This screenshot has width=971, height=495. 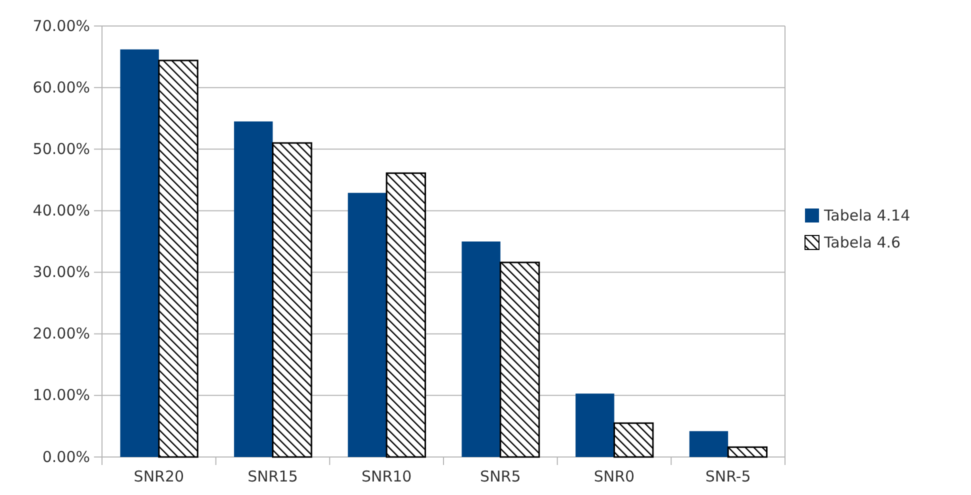 What do you see at coordinates (61, 211) in the screenshot?
I see `y-tick-label: 40.00%` at bounding box center [61, 211].